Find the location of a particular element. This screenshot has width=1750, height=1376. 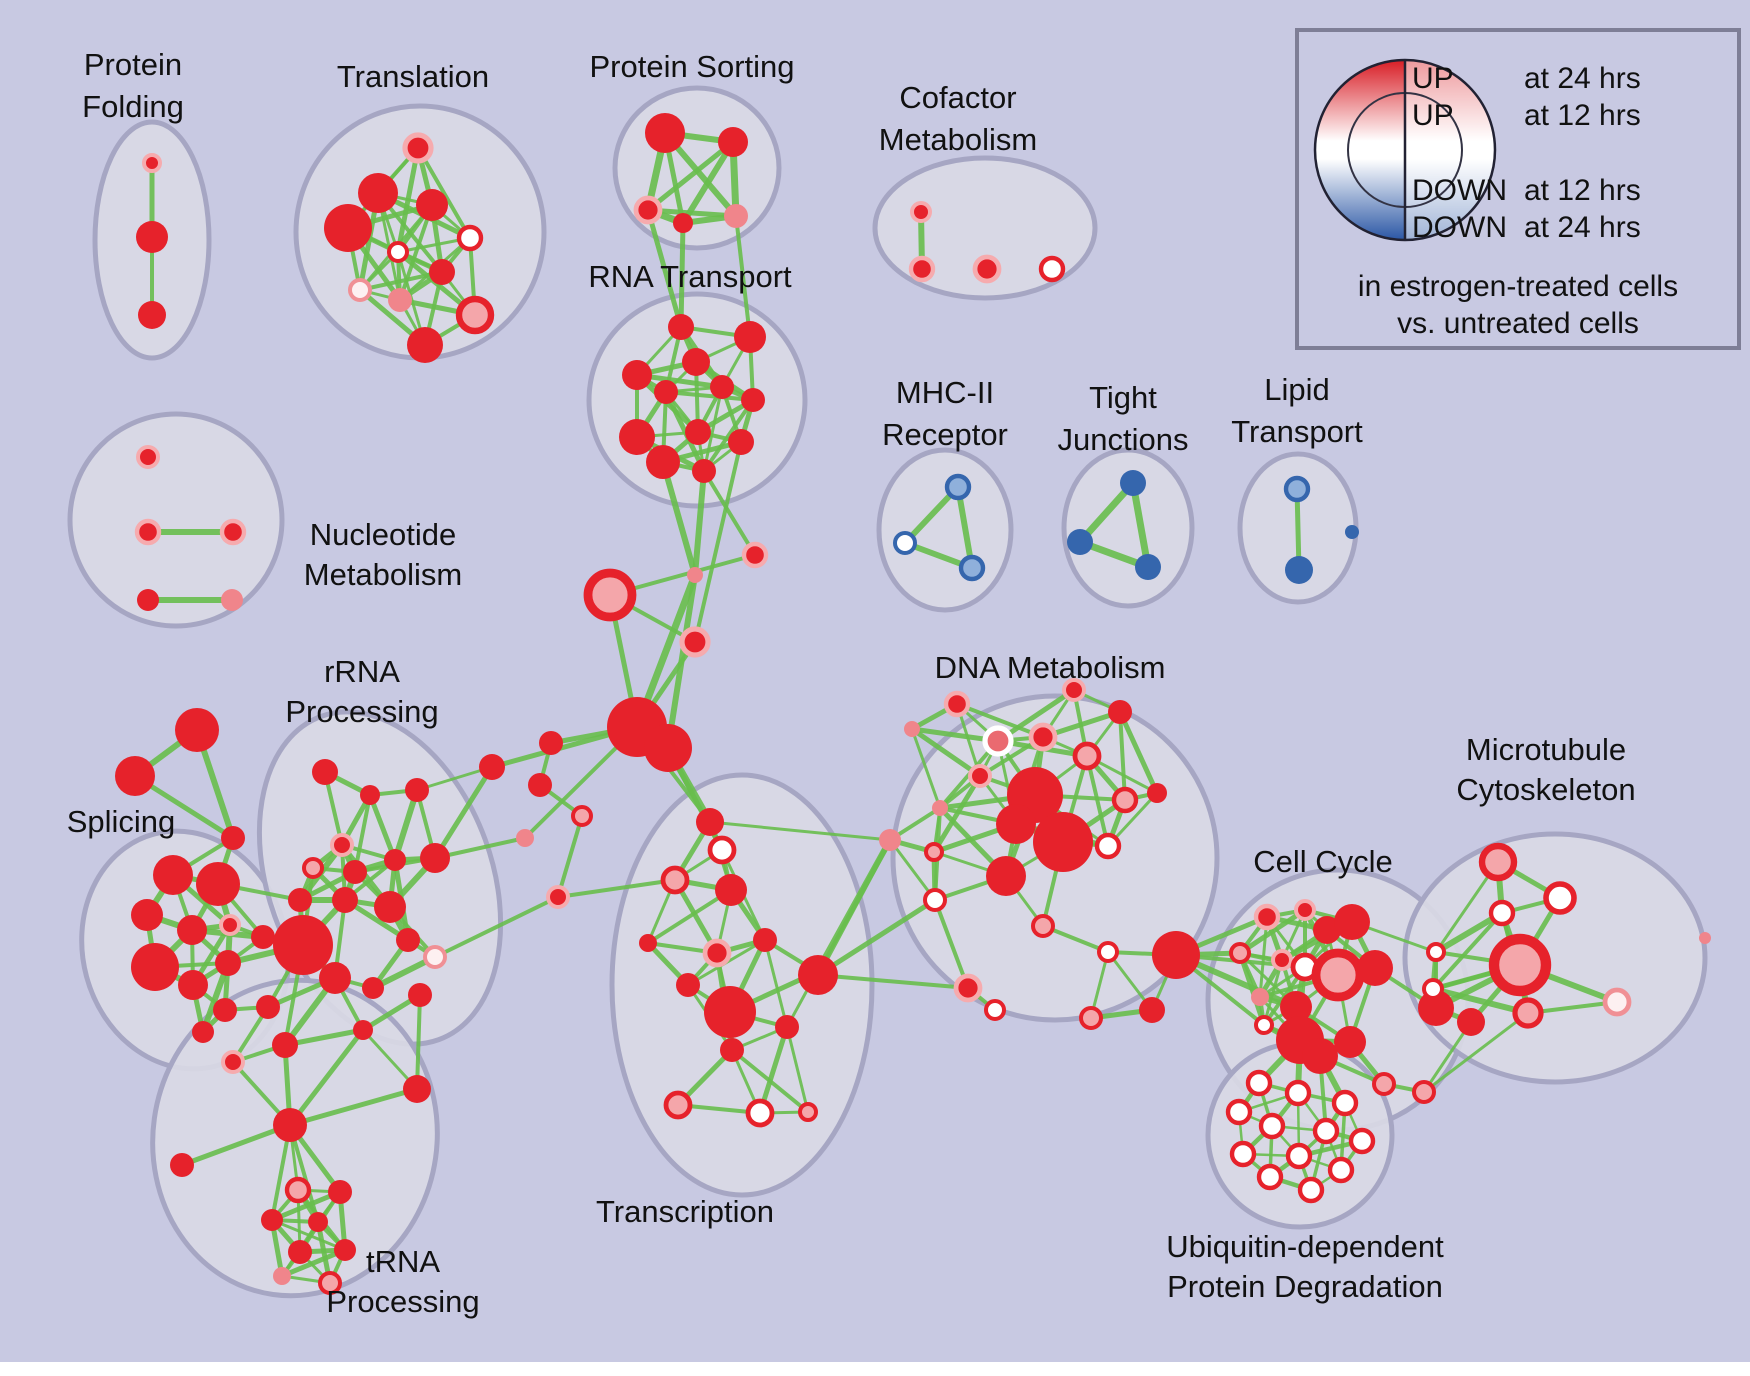

cluster-label-tight-junctions: Tight is located at coordinates (1123, 397).